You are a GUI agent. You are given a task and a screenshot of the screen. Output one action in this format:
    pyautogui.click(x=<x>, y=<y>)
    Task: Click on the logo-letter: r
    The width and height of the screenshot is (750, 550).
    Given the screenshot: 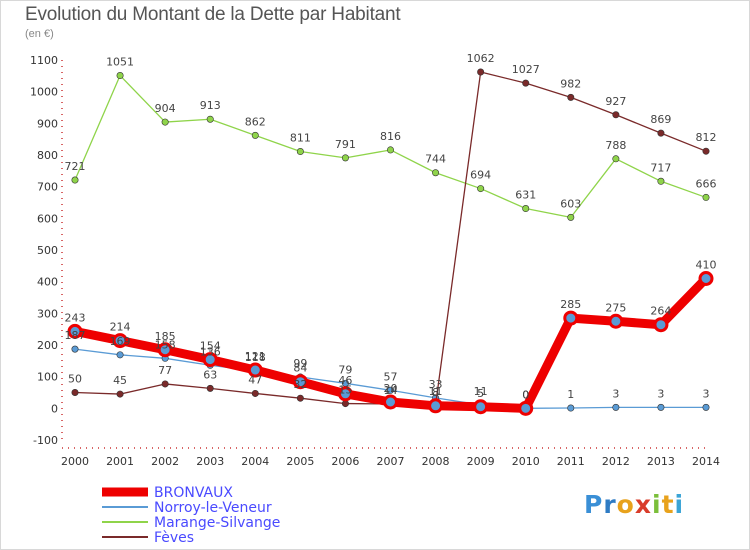 What is the action you would take?
    pyautogui.click(x=610, y=504)
    